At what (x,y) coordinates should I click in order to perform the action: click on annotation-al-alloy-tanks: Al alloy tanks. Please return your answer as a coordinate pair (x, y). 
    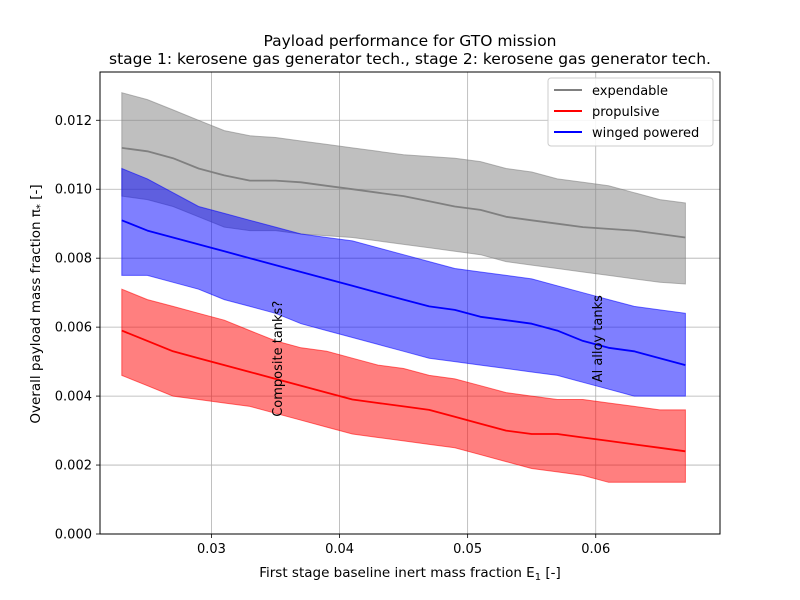
    Looking at the image, I should click on (598, 338).